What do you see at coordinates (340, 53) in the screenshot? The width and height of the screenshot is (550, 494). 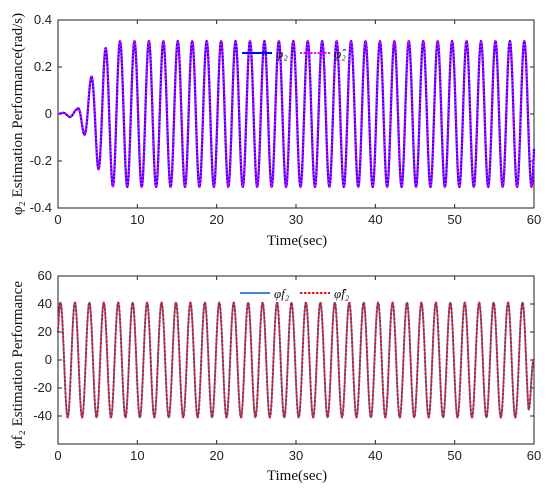 I see `top-legend-label-2: φ̂₂` at bounding box center [340, 53].